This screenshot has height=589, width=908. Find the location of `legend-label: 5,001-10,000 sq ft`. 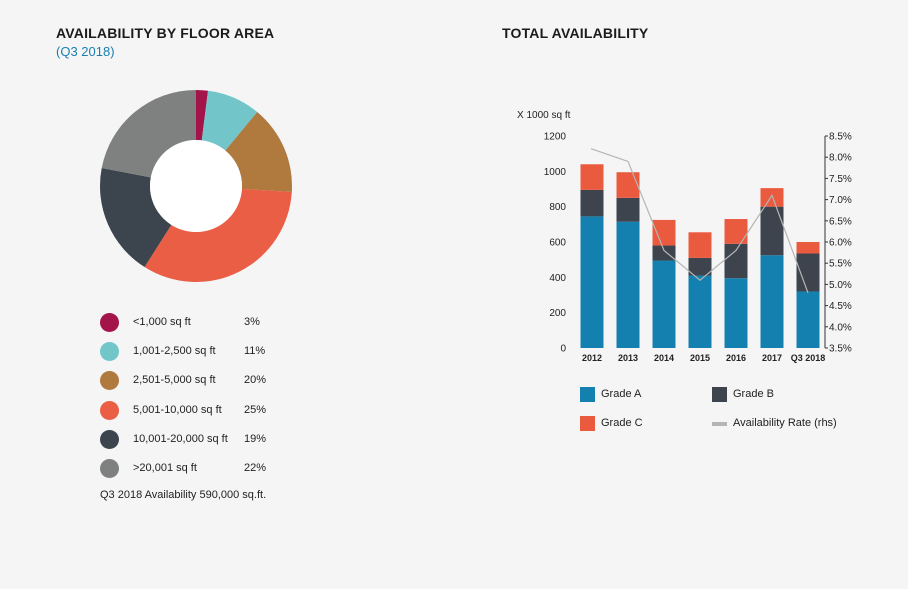

legend-label: 5,001-10,000 sq ft is located at coordinates (177, 409).